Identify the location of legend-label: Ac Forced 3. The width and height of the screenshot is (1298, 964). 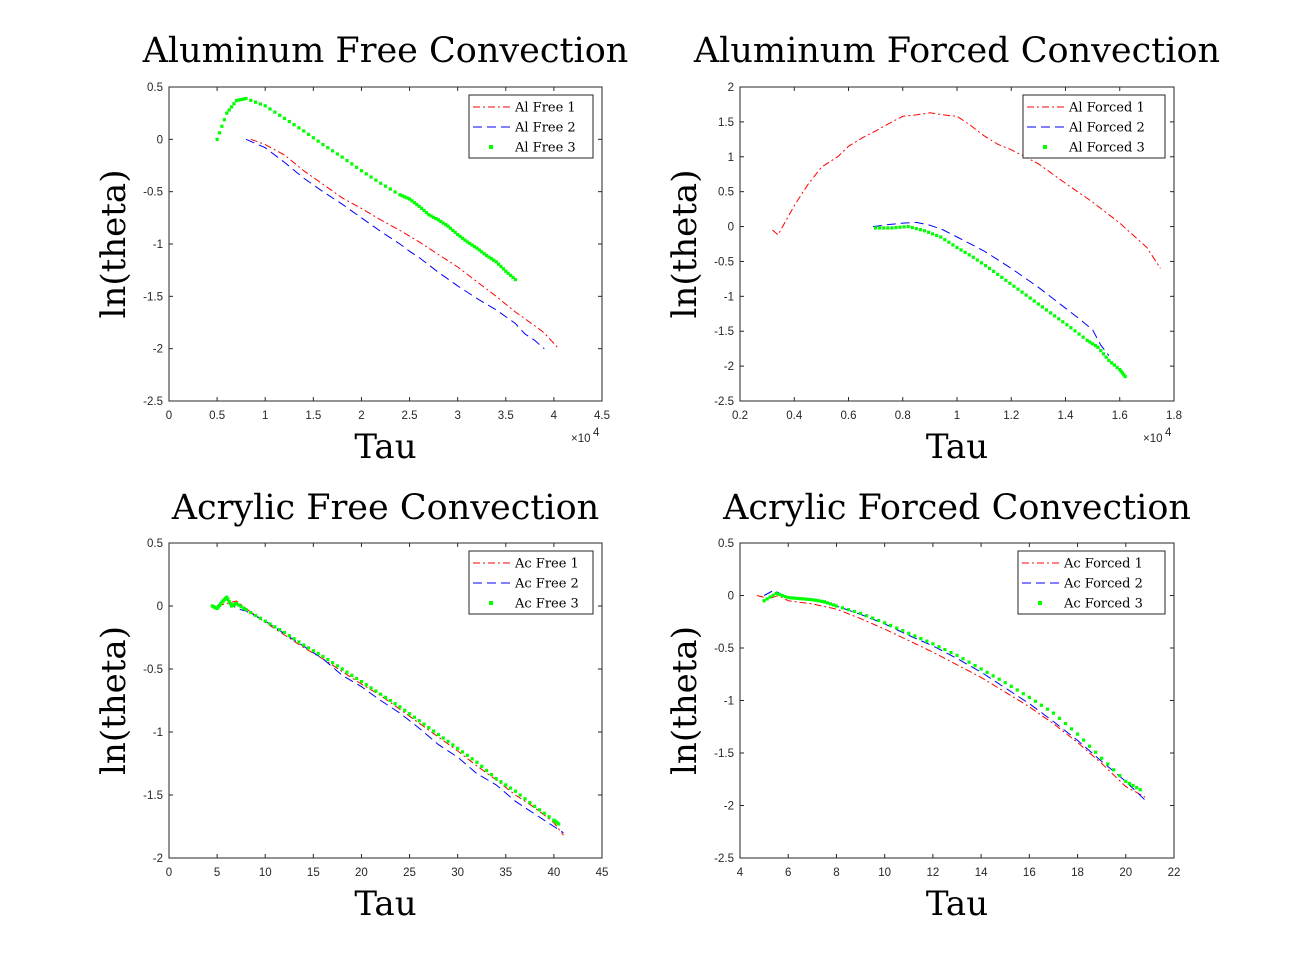
(1103, 604).